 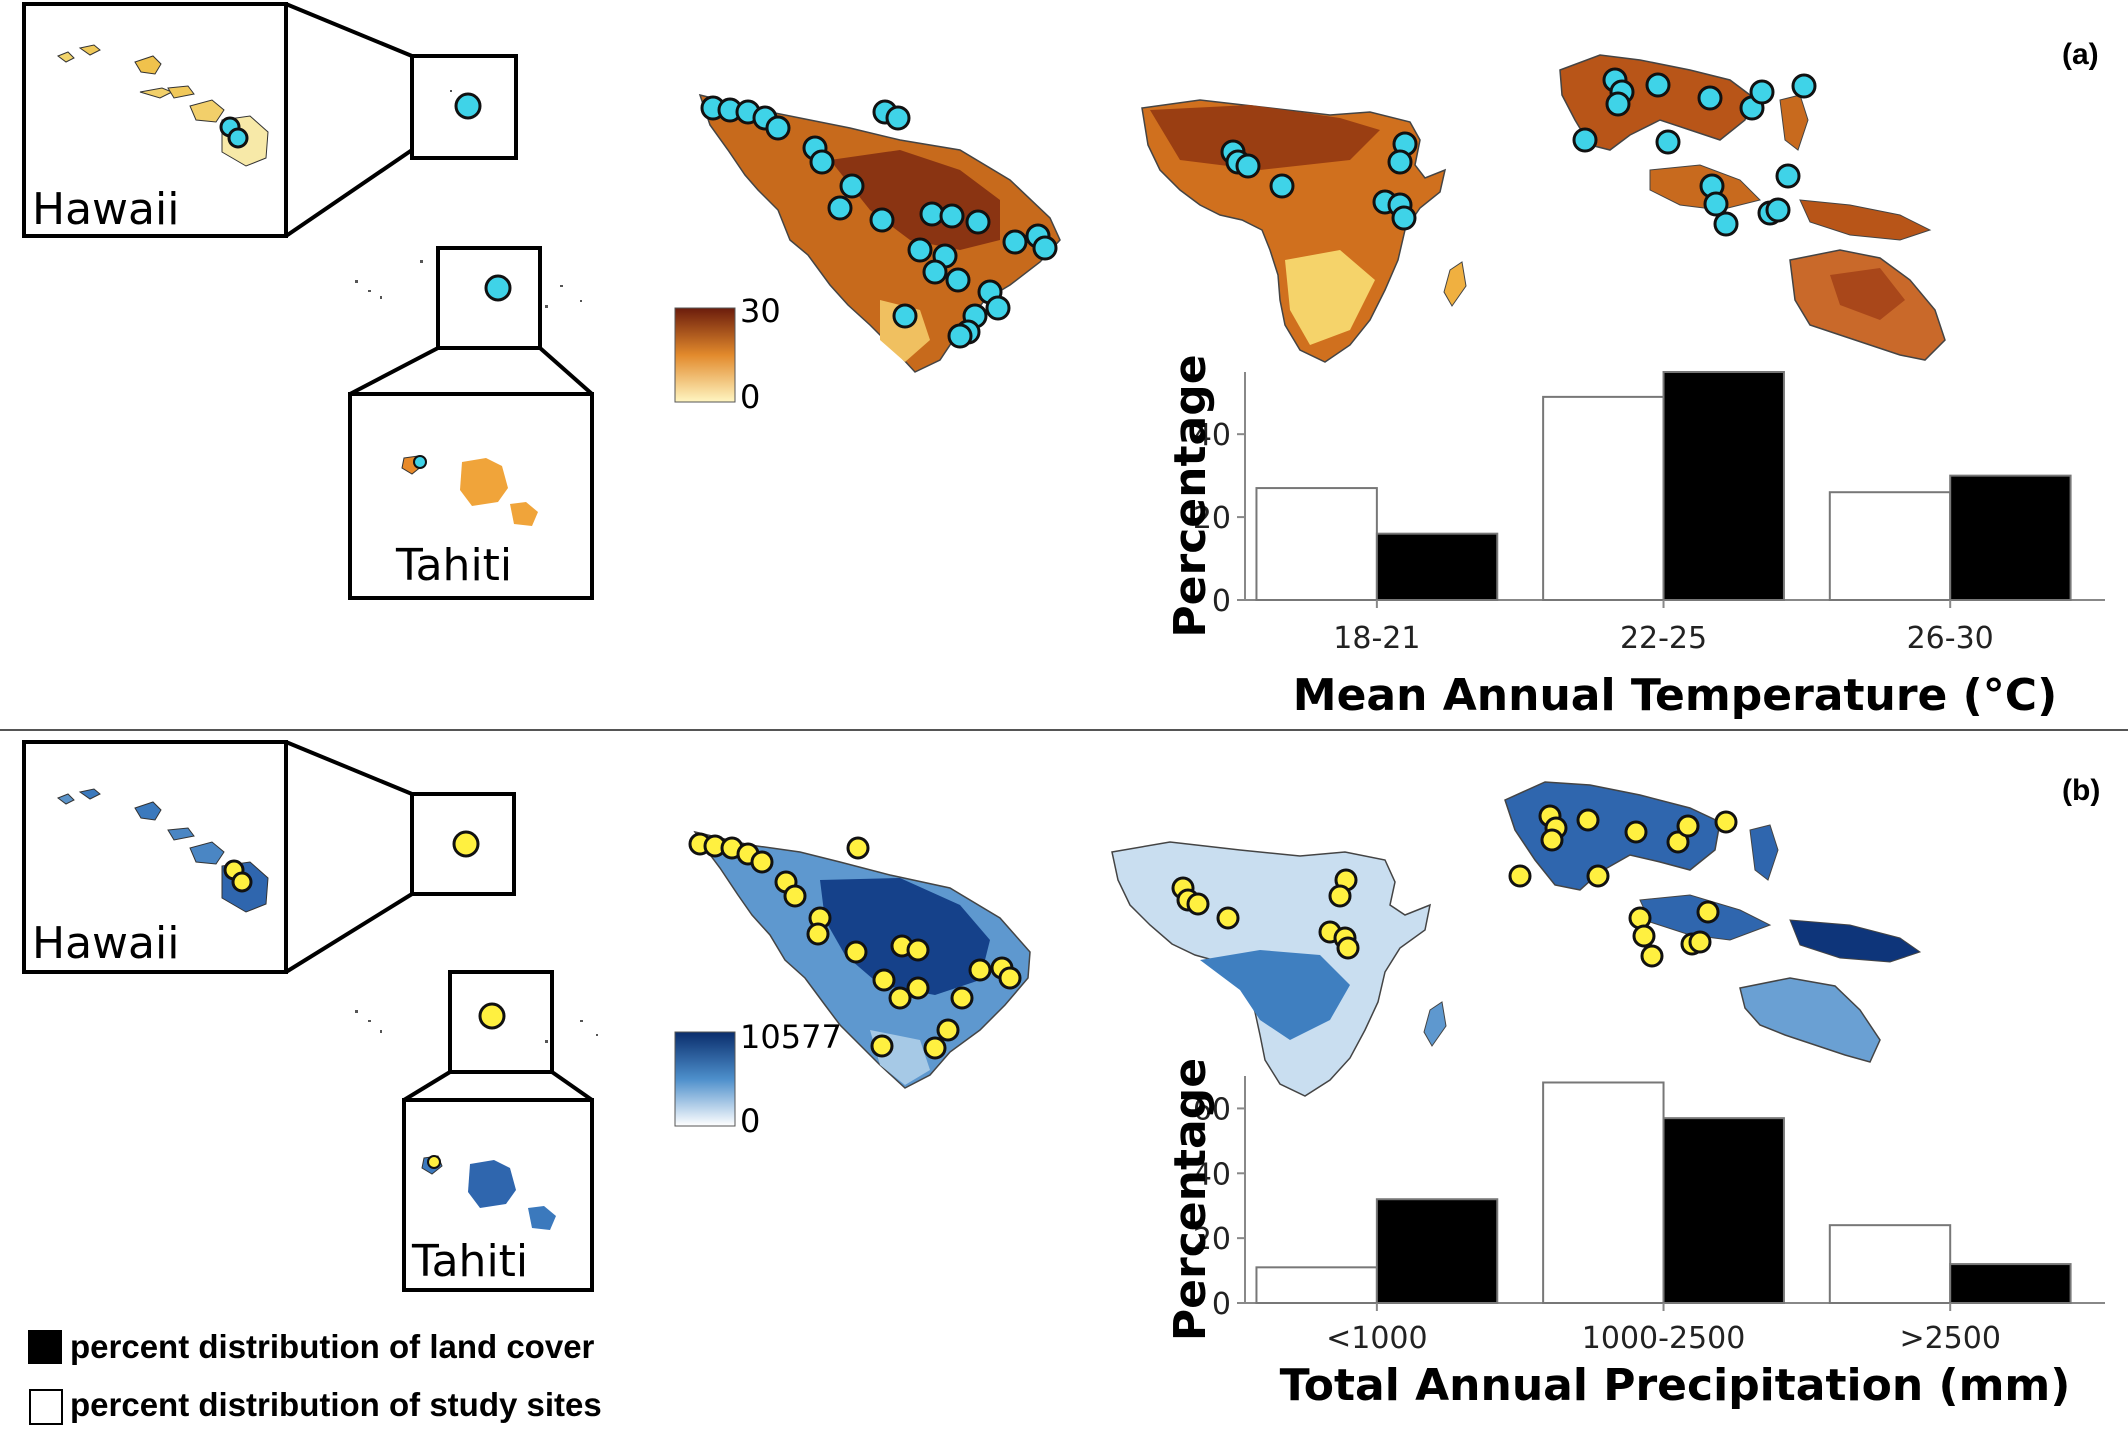 What do you see at coordinates (1713, 922) in the screenshot?
I see `asia-pacific-map-b` at bounding box center [1713, 922].